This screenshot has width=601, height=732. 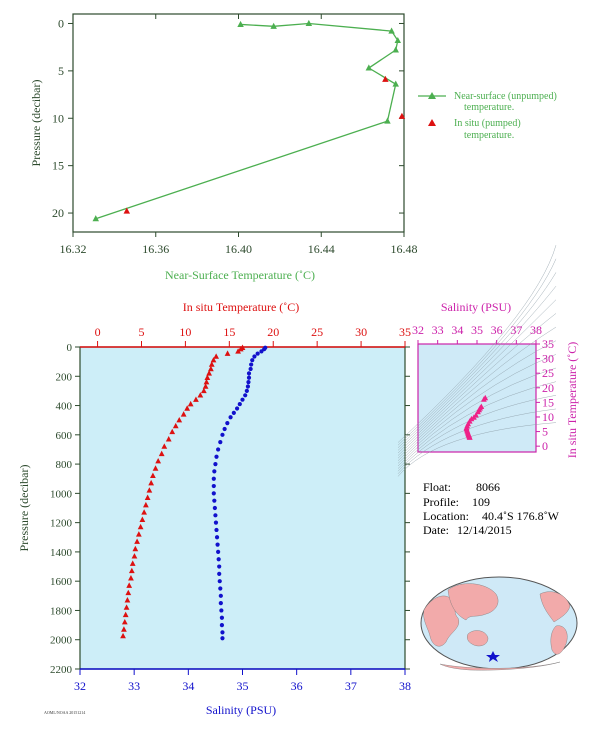 I want to click on top-y-tick-label: 15, so click(x=58, y=166).